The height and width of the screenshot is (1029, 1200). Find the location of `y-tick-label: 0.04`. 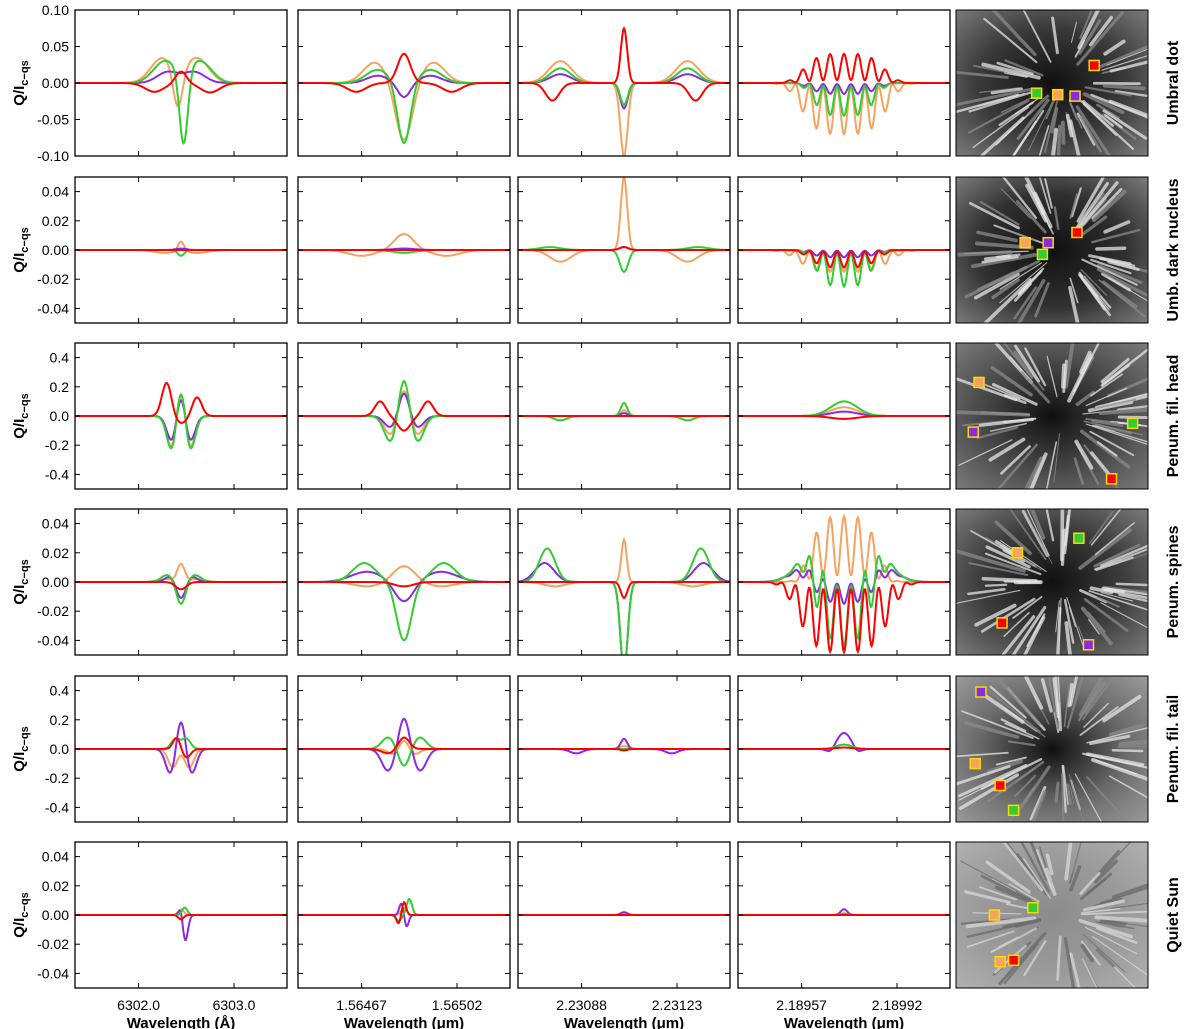

y-tick-label: 0.04 is located at coordinates (55, 857).